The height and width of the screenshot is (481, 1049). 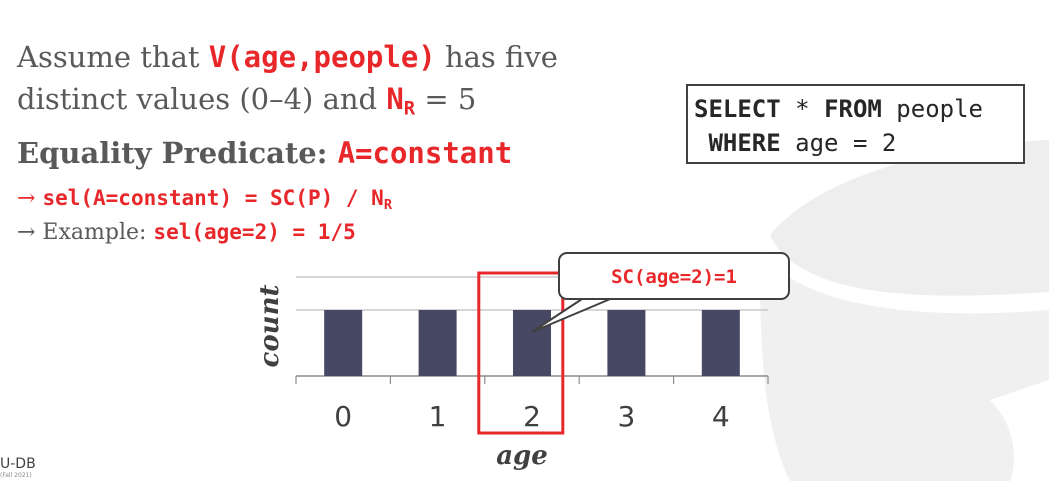 I want to click on formula-code: sel(A=constant) = SC(P) / NR, so click(x=217, y=200).